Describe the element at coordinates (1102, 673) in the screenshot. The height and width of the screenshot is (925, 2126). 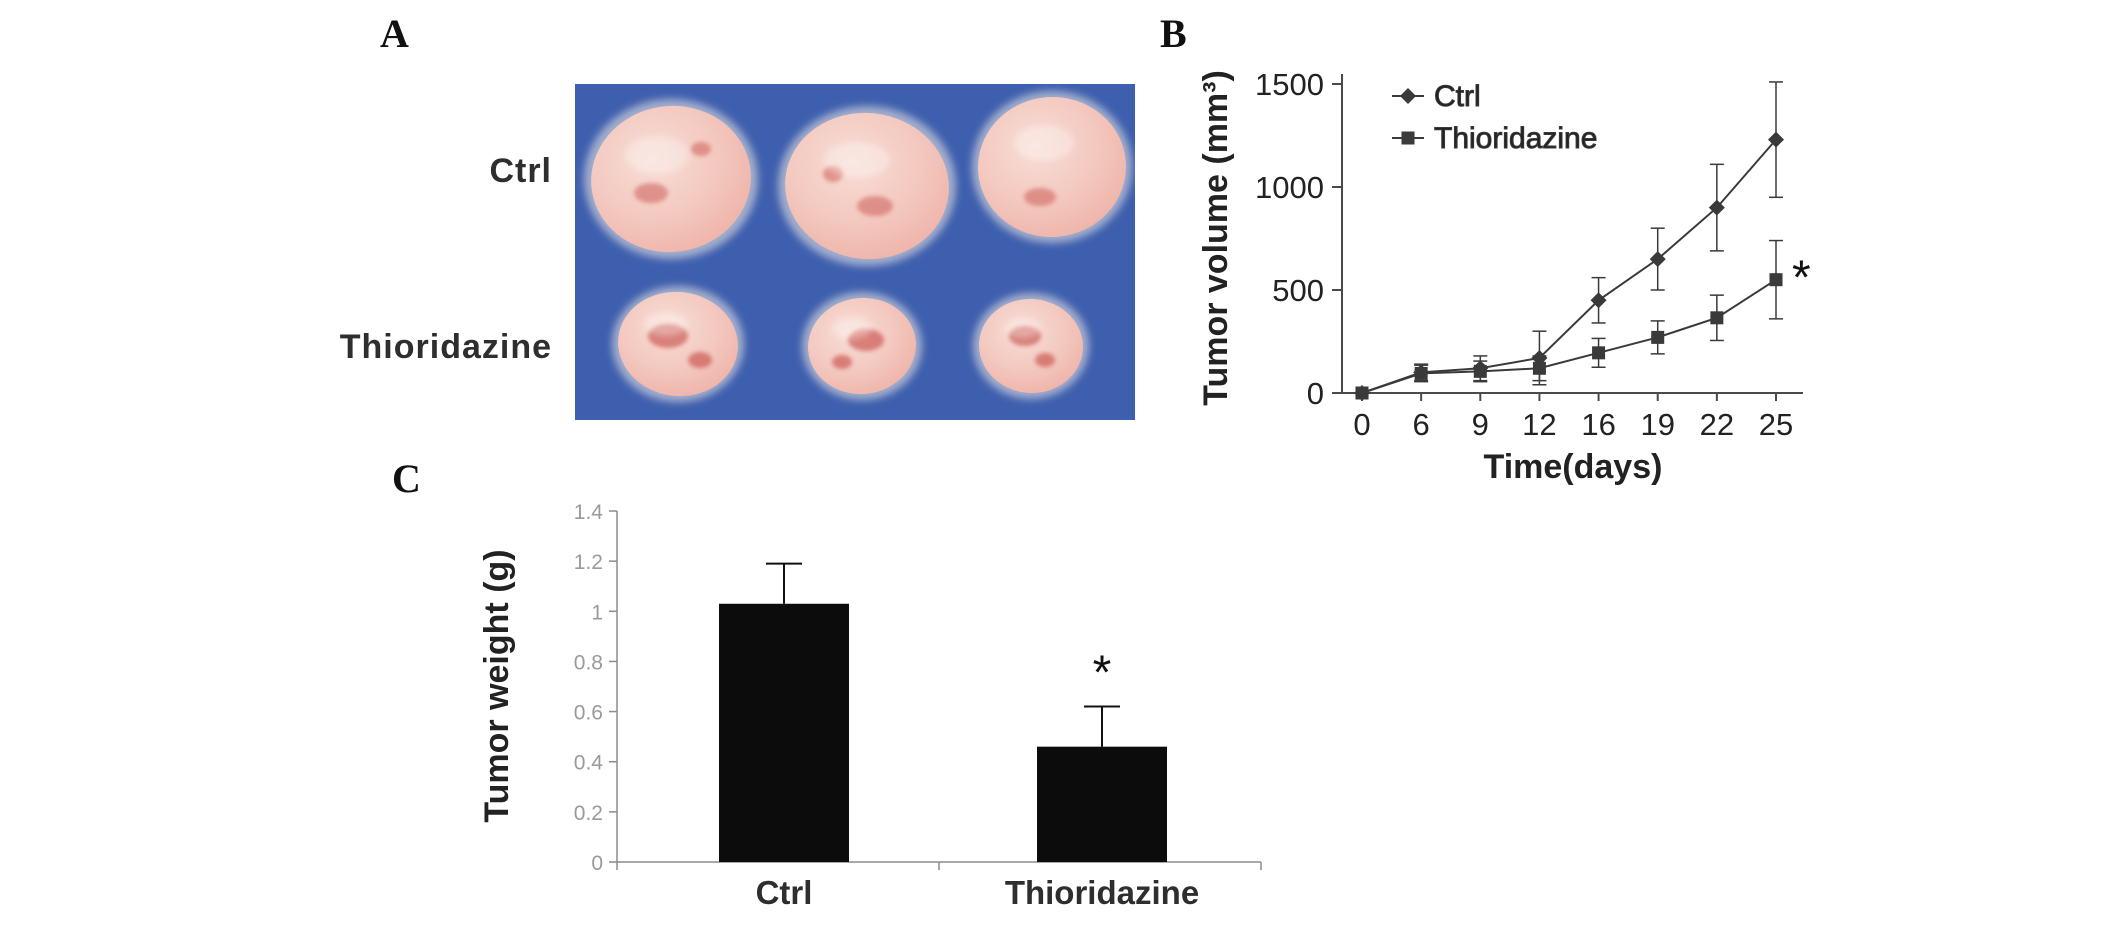
I see `significance-asterisk-weight: *` at that location.